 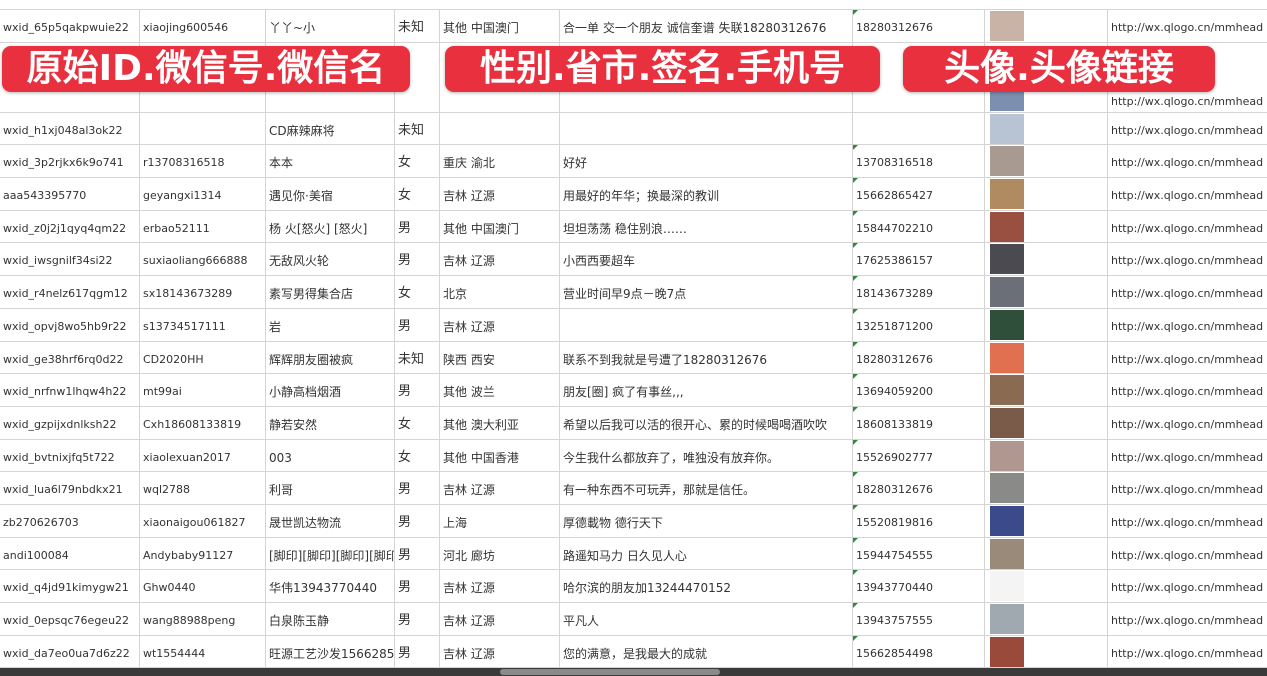 I want to click on phone-cell: 13251871200, so click(x=919, y=324).